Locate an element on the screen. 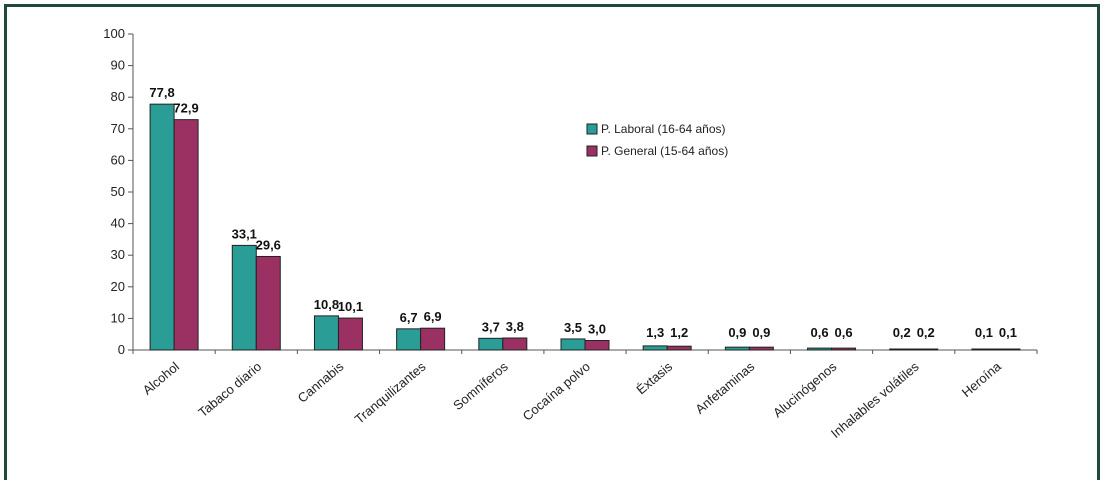 The image size is (1106, 483). data-label: 3,0 is located at coordinates (597, 329).